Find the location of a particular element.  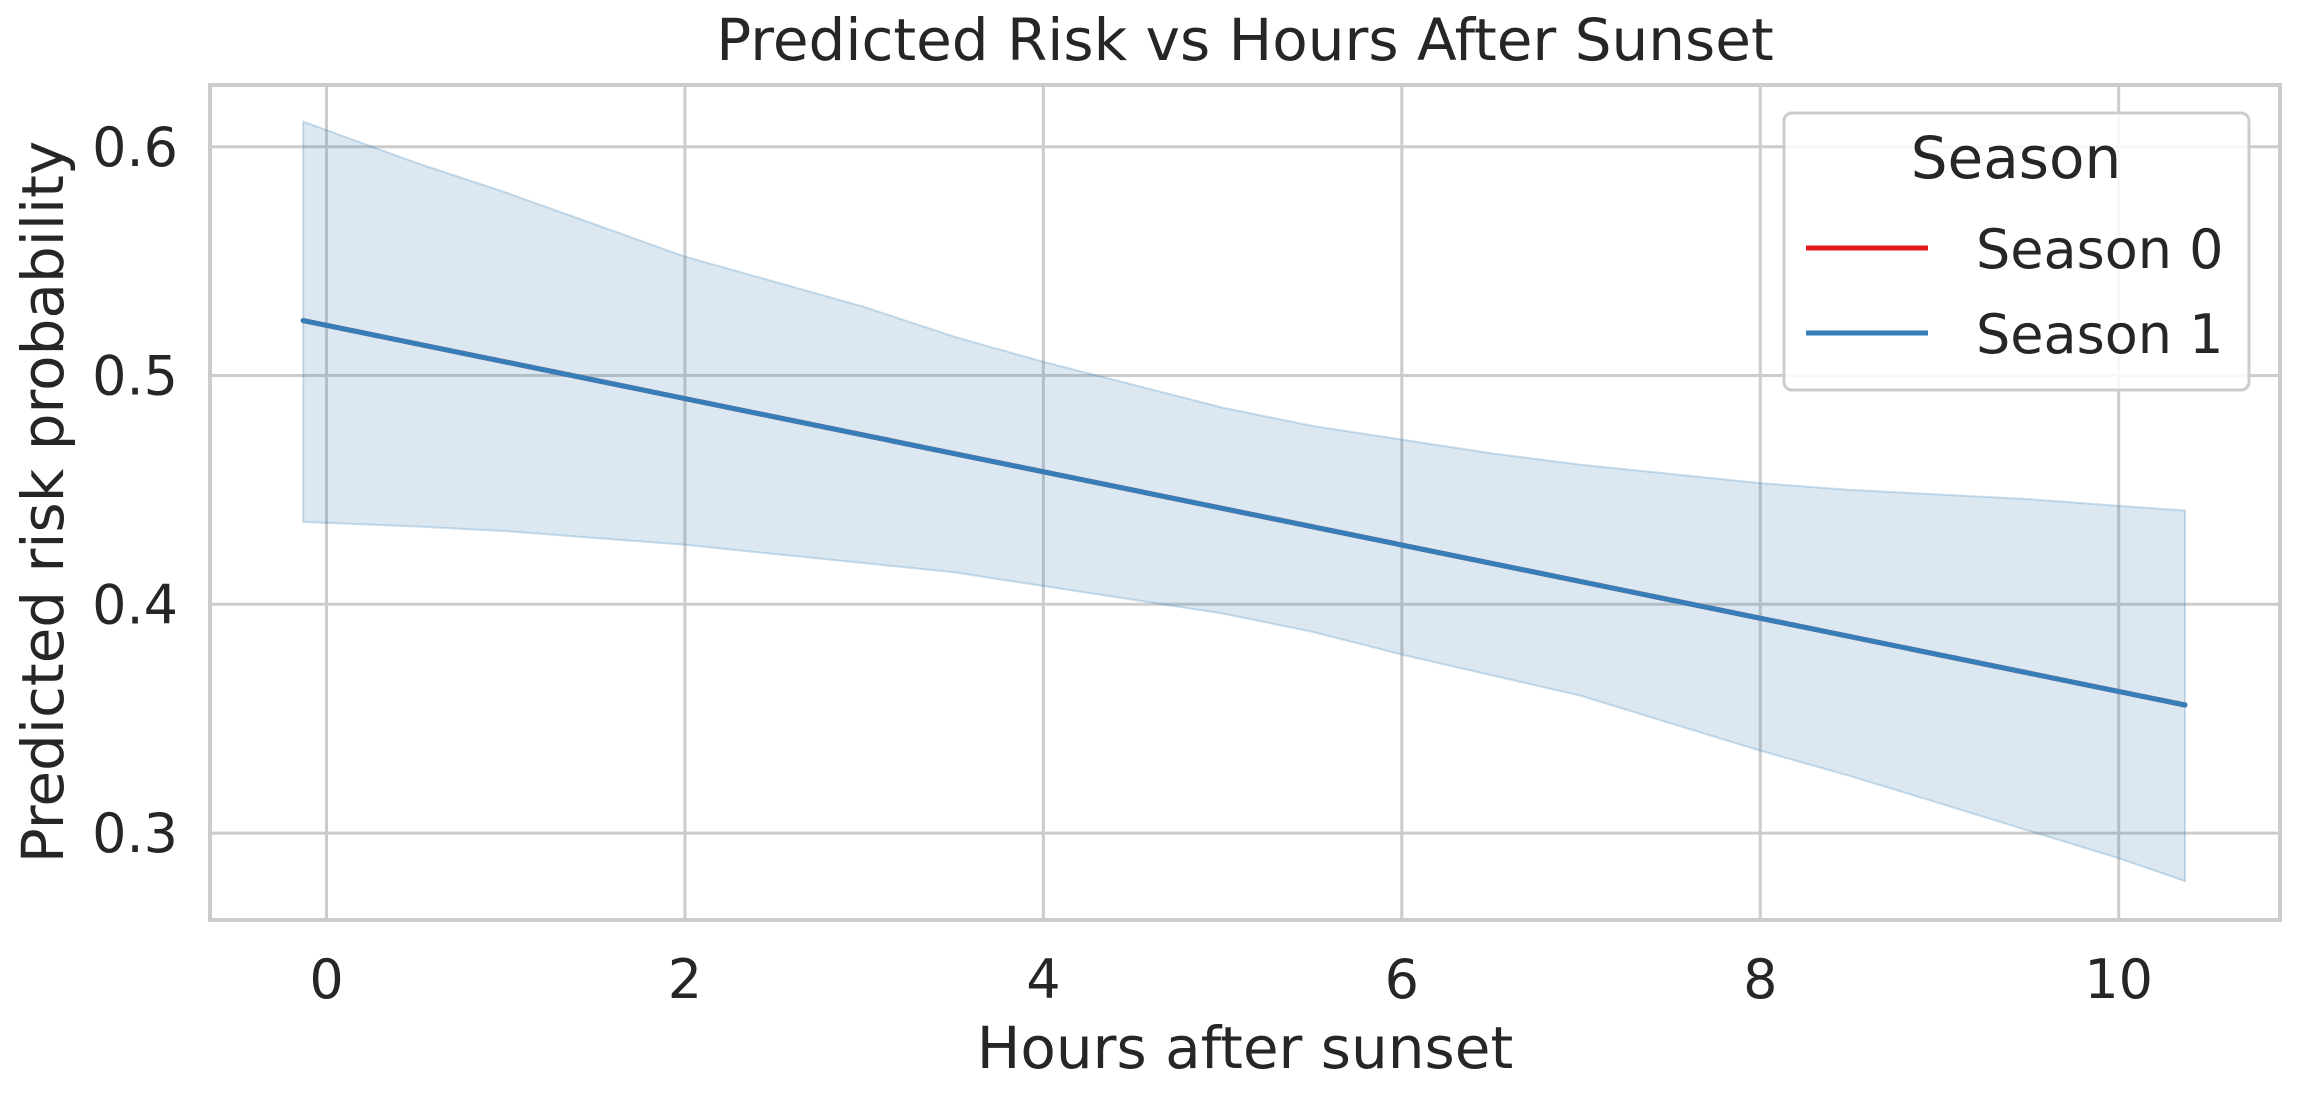

legend-label-season-1: Season 1 is located at coordinates (2100, 334).